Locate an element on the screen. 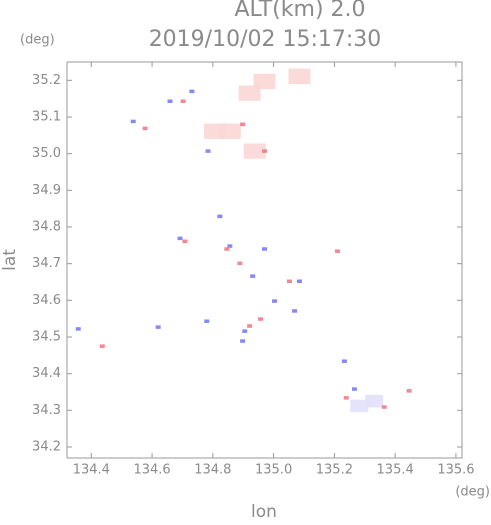  altitude: ALT(km) 2.0 is located at coordinates (299, 11).